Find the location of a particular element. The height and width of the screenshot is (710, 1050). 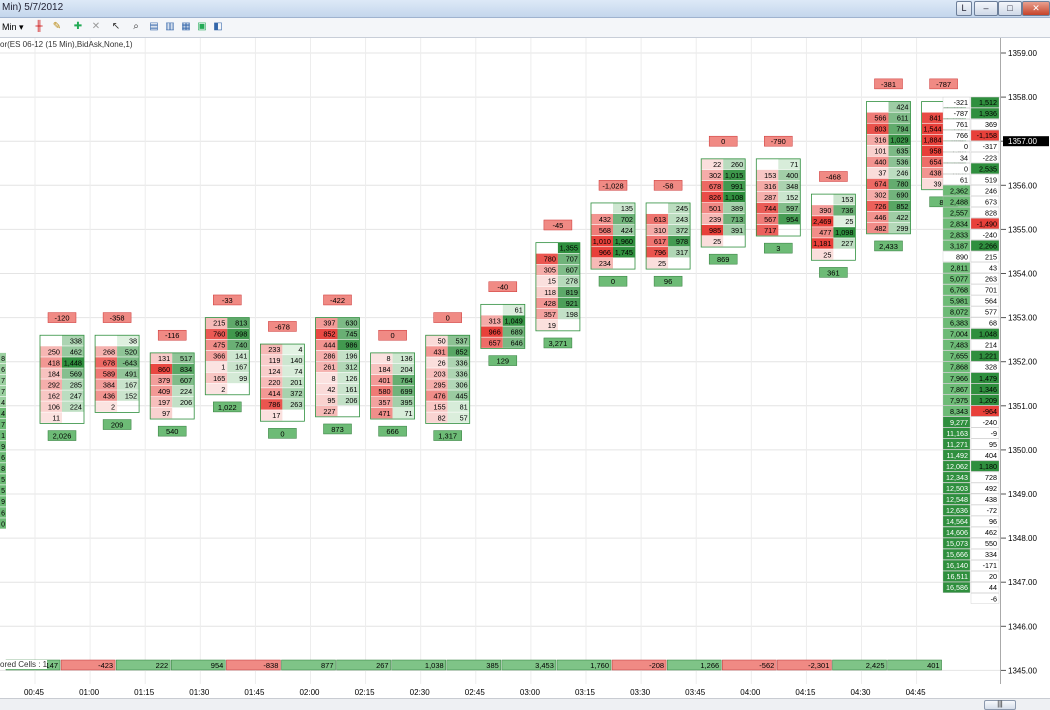

ask-volume: 391 is located at coordinates (737, 230).